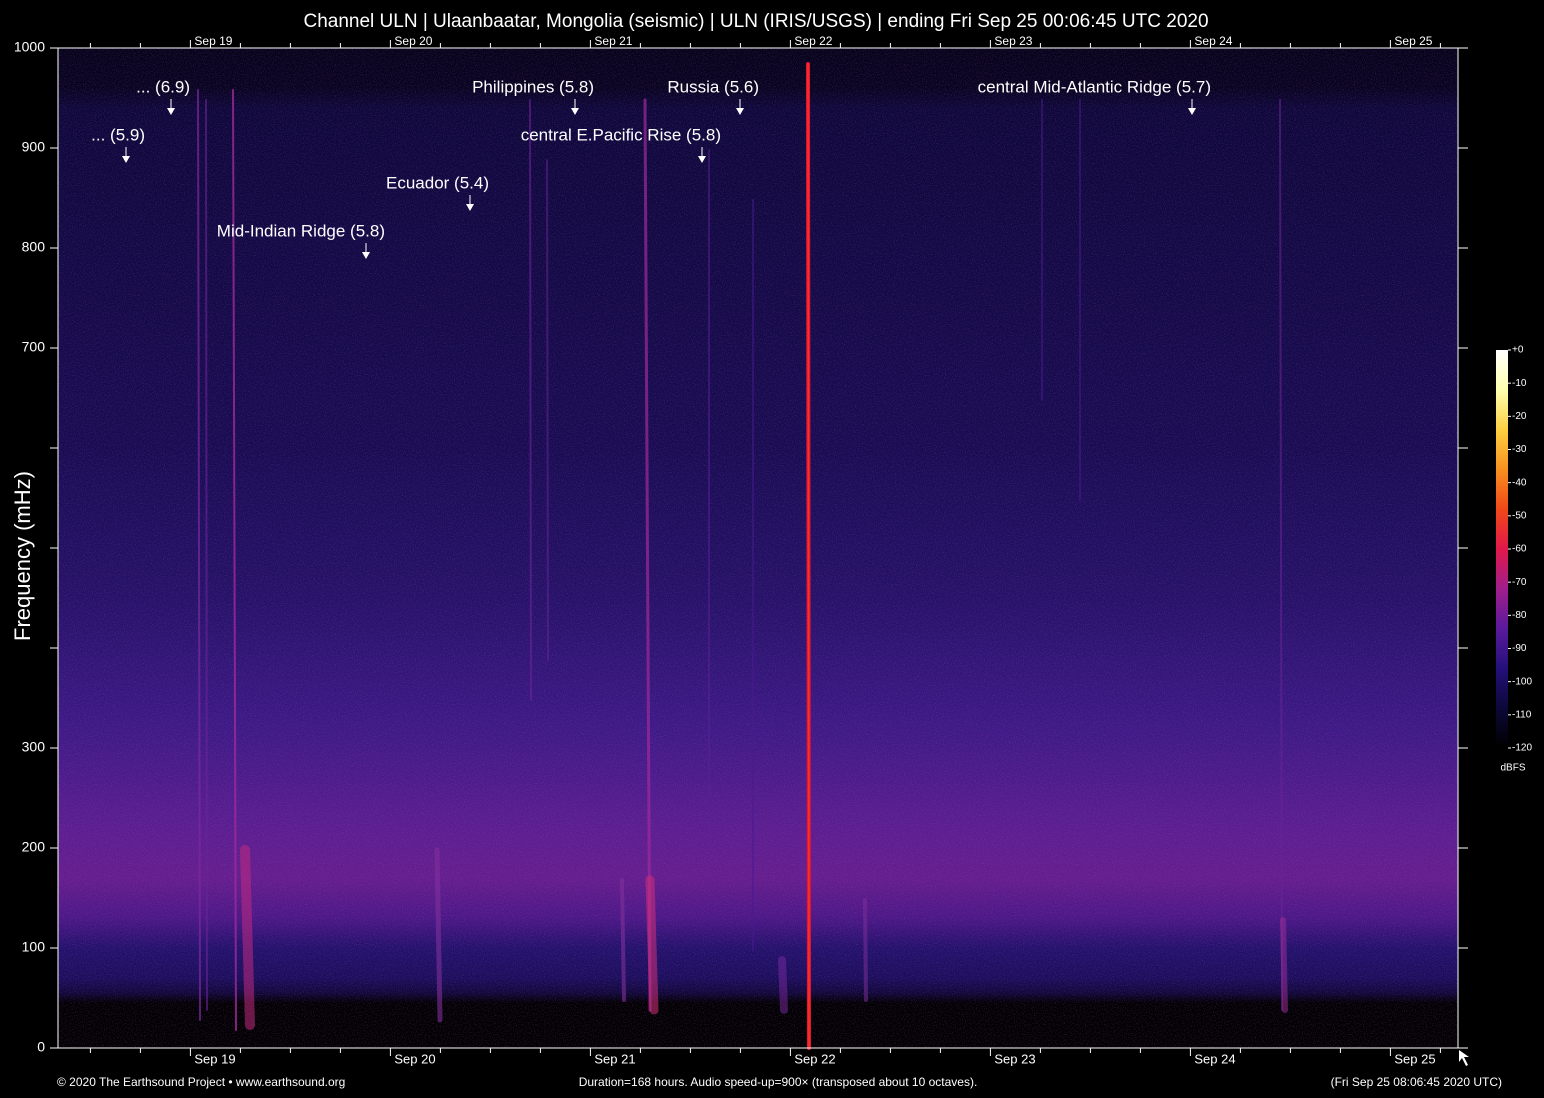  I want to click on x-tick-label-top: Sep 23, so click(1013, 41).